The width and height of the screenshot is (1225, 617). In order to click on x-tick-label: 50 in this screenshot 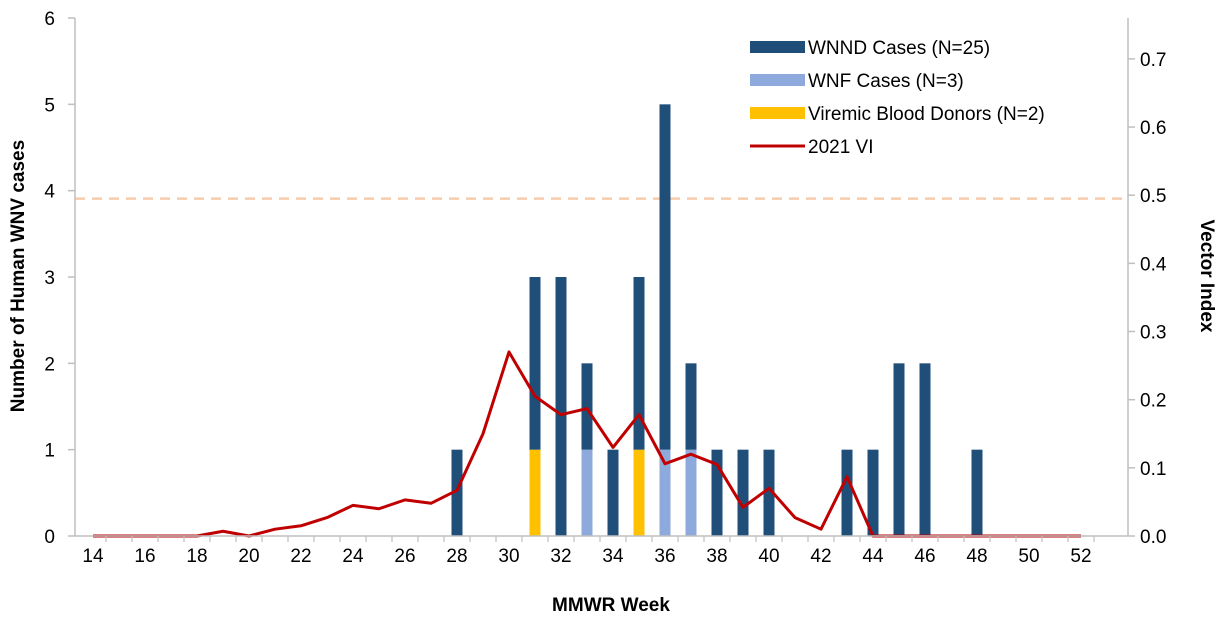, I will do `click(1028, 556)`.